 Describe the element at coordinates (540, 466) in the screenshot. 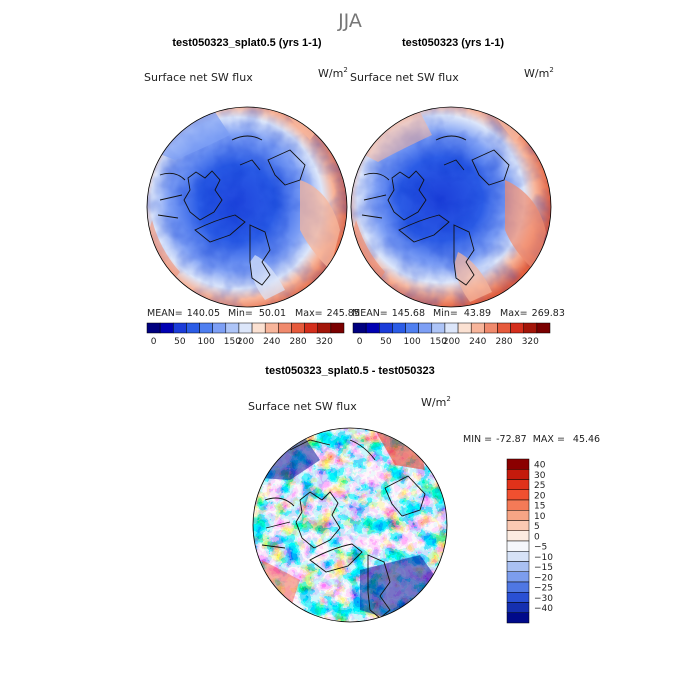

I see `colorbar-label: 40` at that location.